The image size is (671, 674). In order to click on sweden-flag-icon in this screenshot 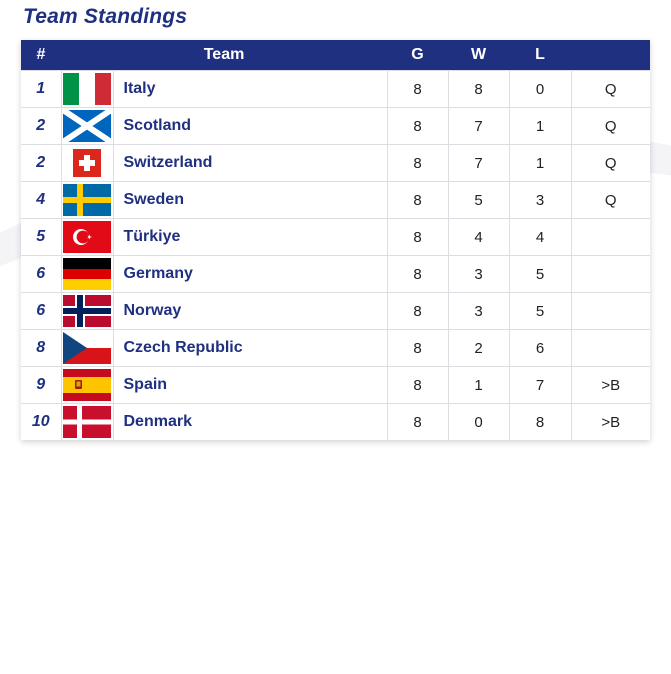, I will do `click(87, 200)`.